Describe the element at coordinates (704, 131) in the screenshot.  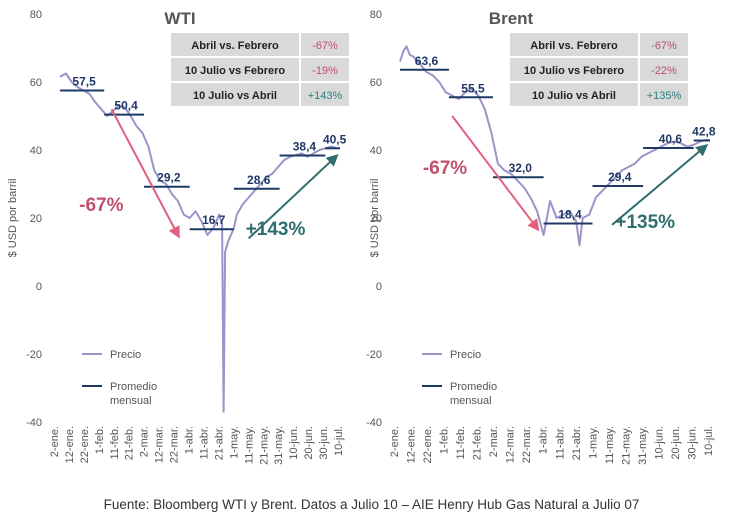
I see `monthly-average-label: 42,8` at that location.